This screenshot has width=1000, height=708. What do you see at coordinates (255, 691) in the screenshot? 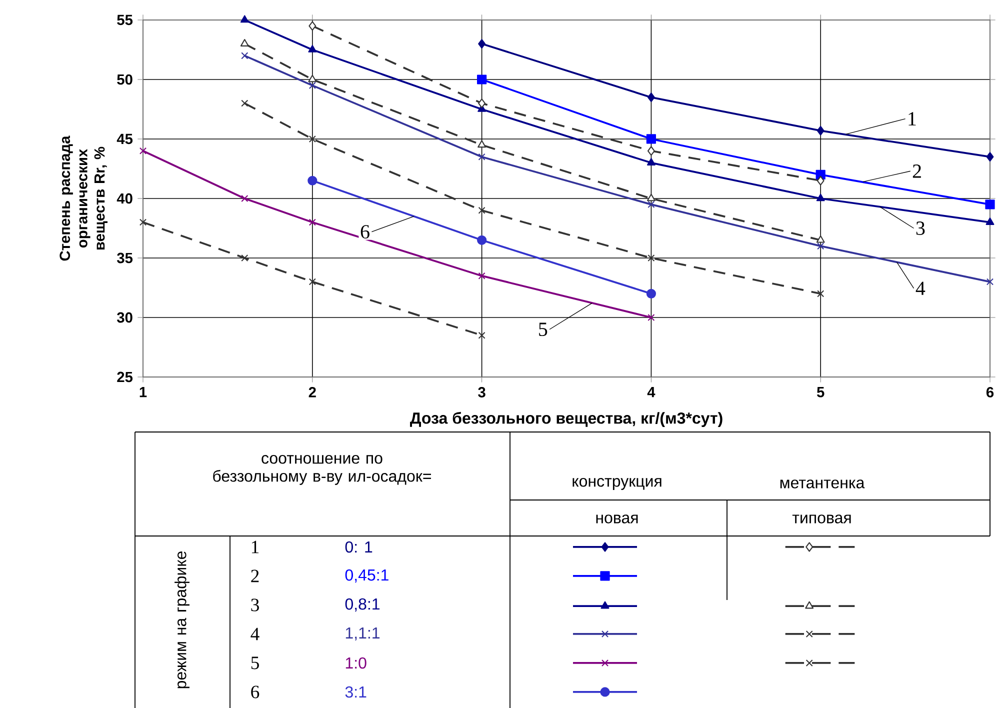
I see `text: 6` at bounding box center [255, 691].